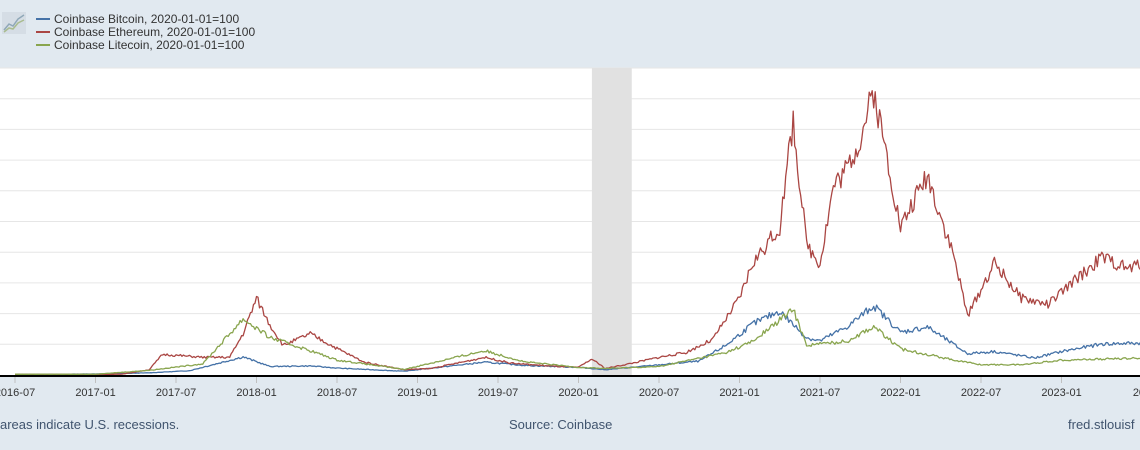  Describe the element at coordinates (578, 393) in the screenshot. I see `x-tick-label: 2020-01` at that location.